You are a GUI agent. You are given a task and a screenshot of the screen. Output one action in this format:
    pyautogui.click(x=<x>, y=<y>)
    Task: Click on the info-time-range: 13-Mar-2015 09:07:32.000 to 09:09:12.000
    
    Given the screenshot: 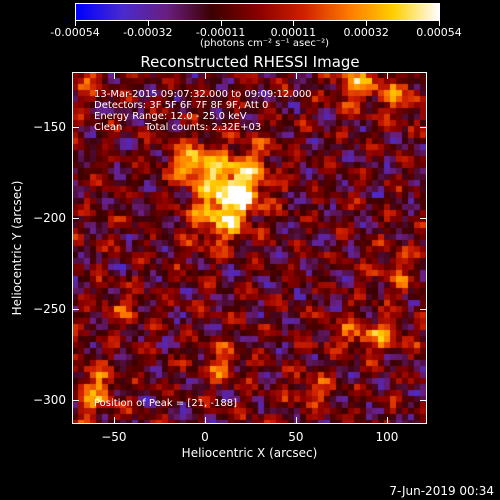 What is the action you would take?
    pyautogui.click(x=203, y=94)
    